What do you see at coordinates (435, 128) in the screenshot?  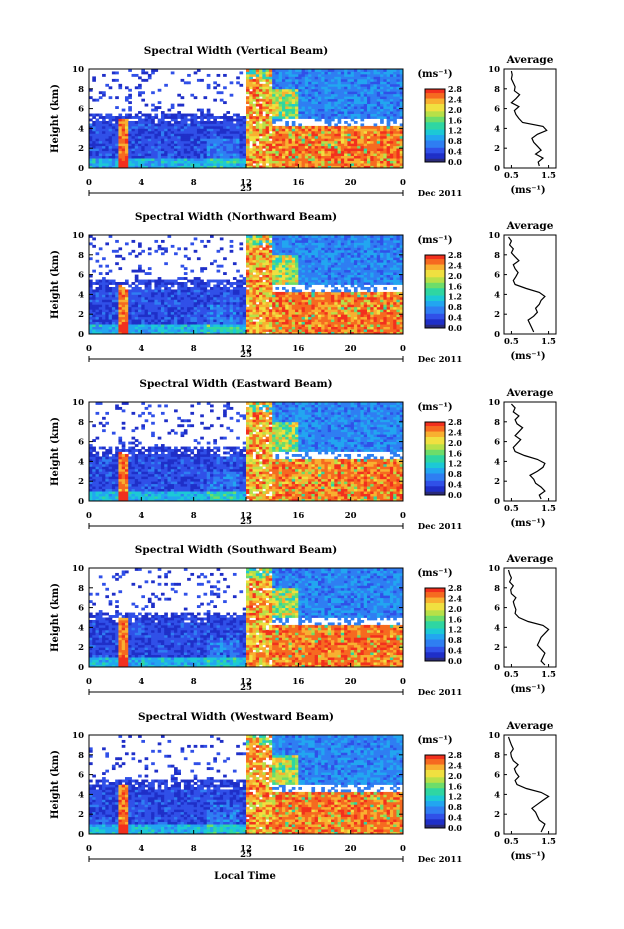 I see `colorbar-segment` at bounding box center [435, 128].